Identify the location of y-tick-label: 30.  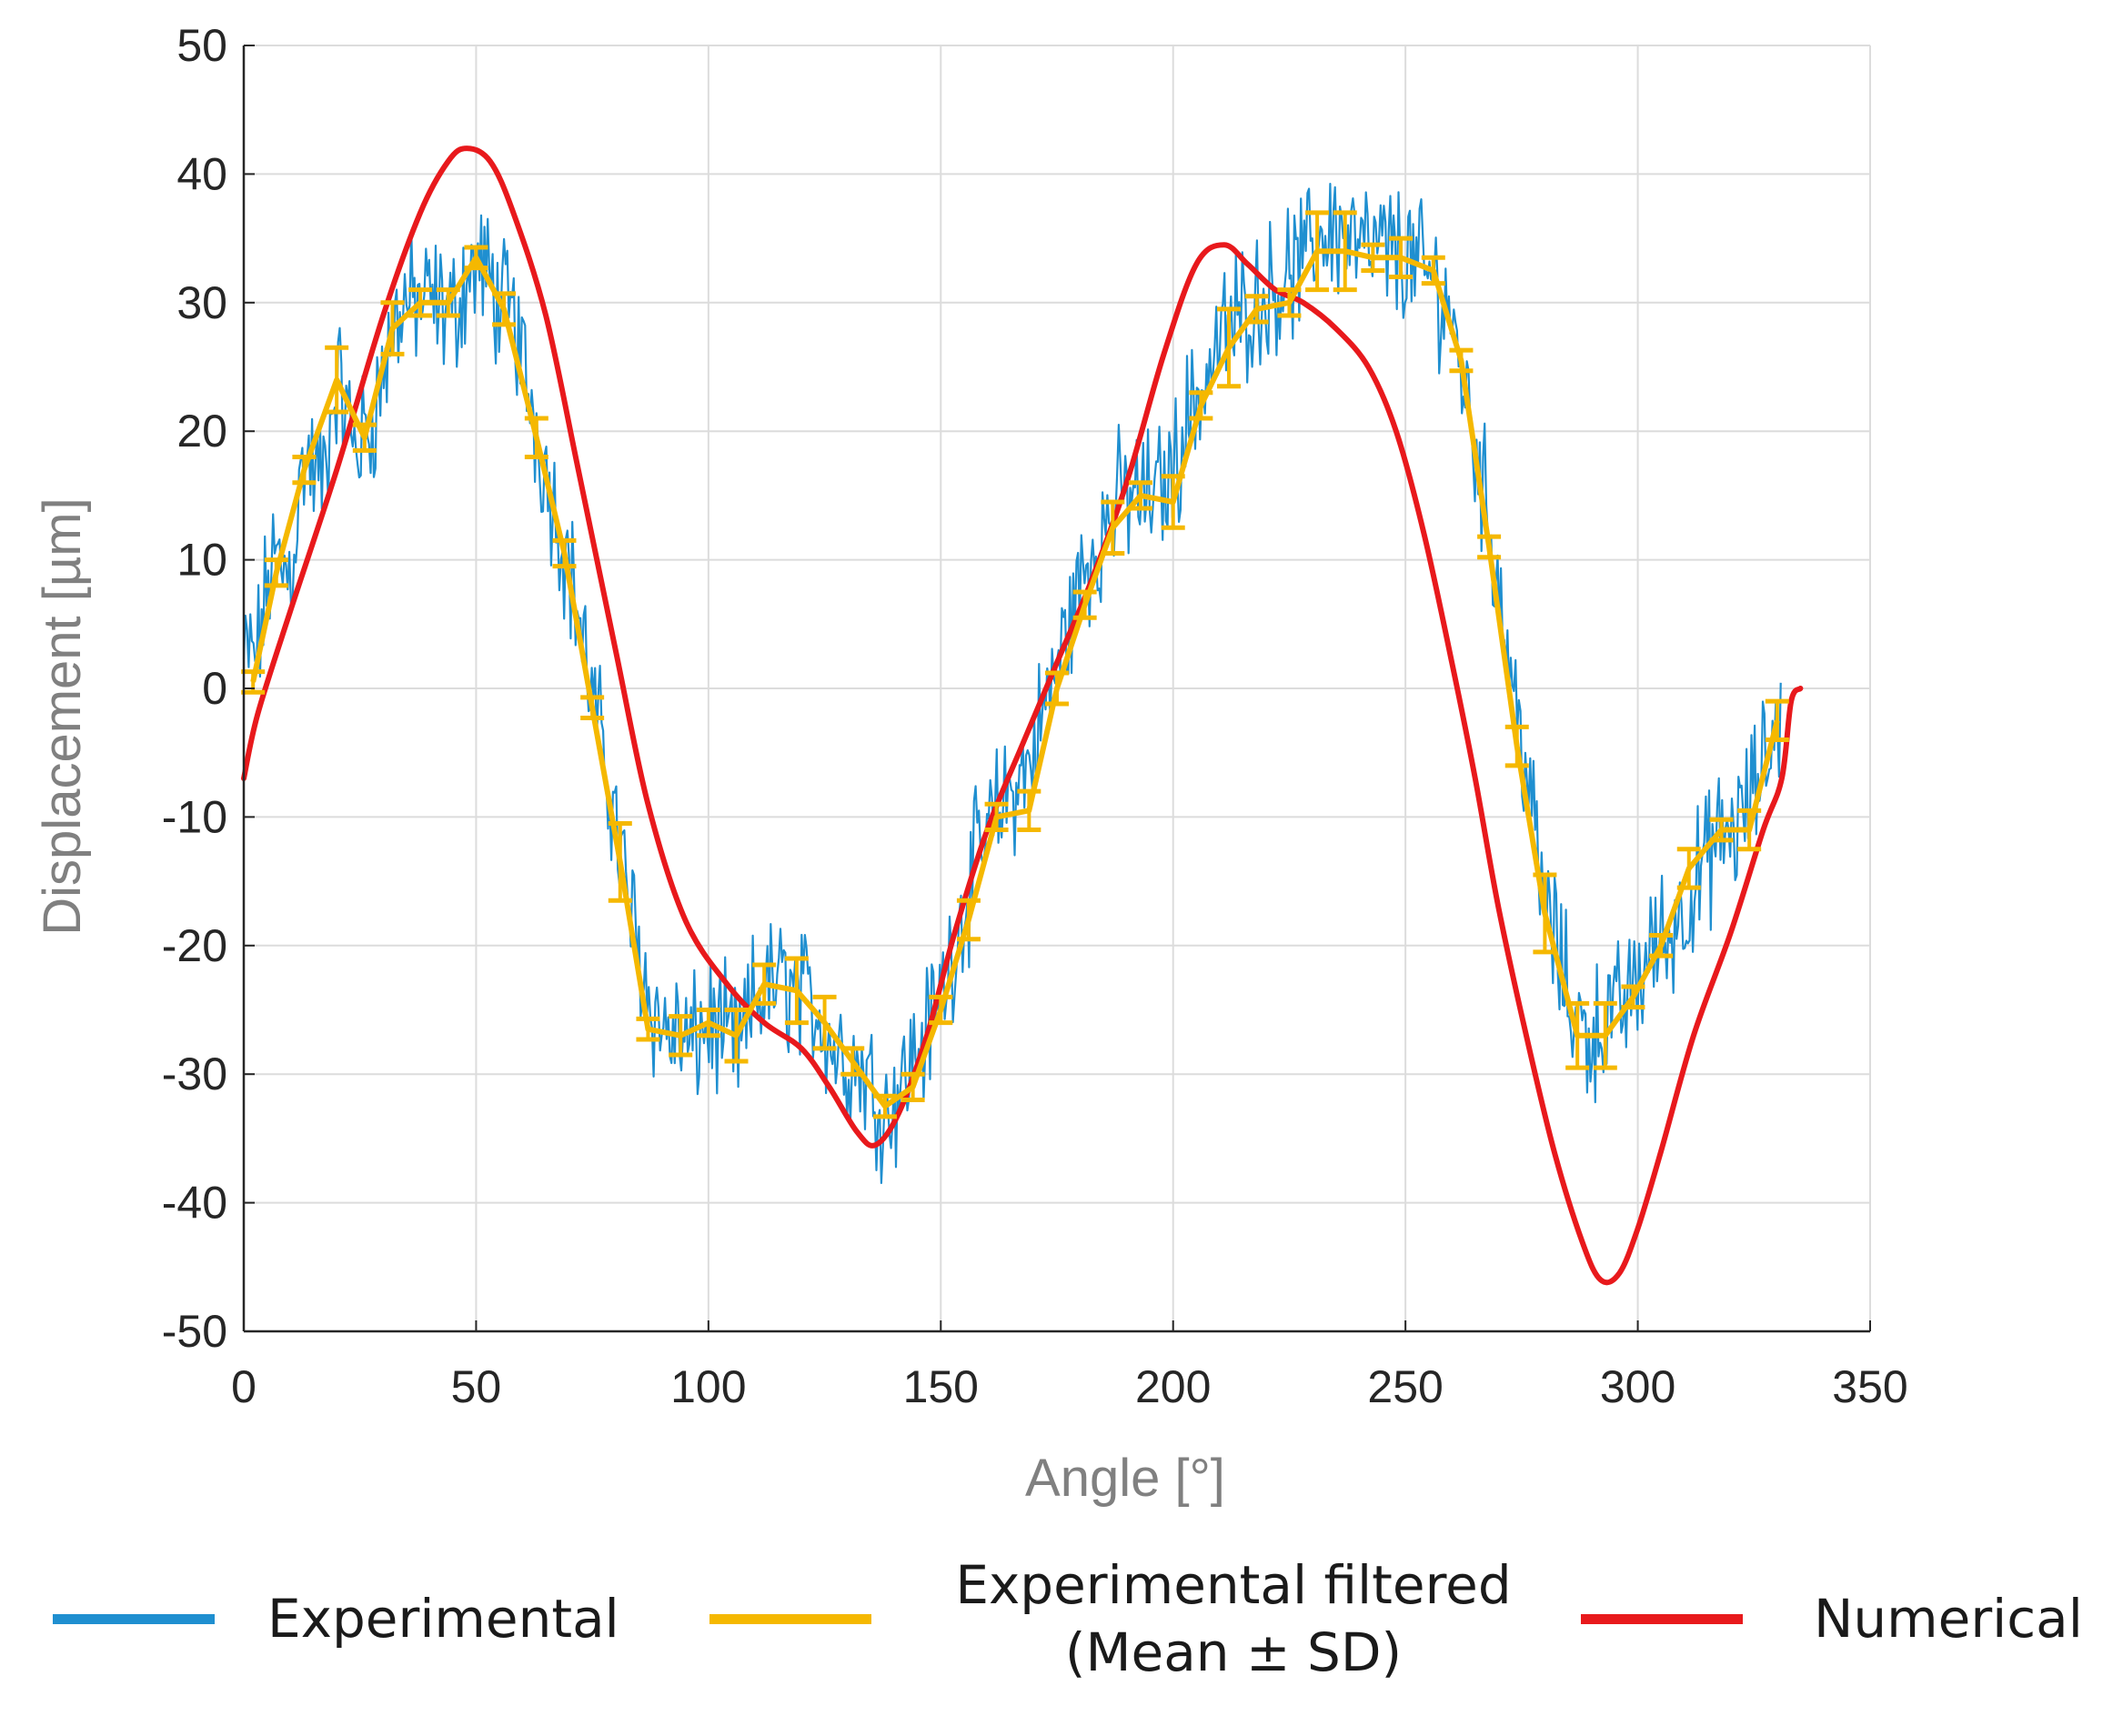
(201, 302).